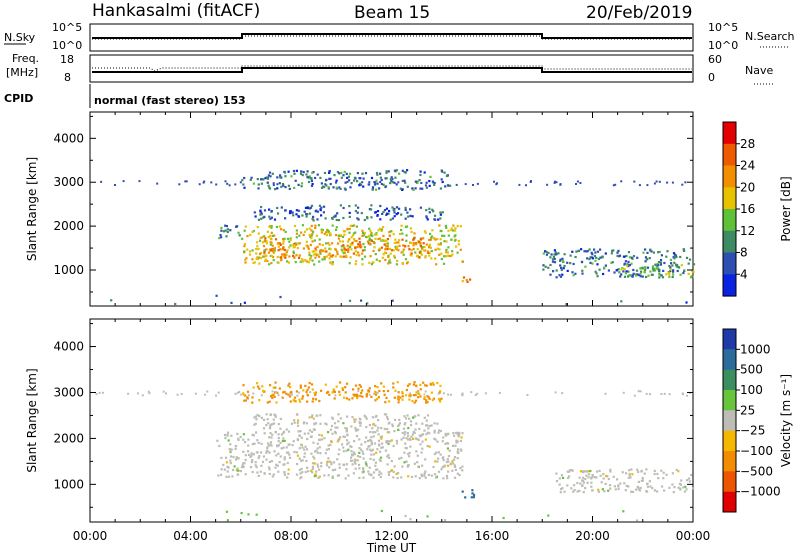 The width and height of the screenshot is (800, 554). Describe the element at coordinates (744, 274) in the screenshot. I see `colorbar-tick-label: 4` at that location.